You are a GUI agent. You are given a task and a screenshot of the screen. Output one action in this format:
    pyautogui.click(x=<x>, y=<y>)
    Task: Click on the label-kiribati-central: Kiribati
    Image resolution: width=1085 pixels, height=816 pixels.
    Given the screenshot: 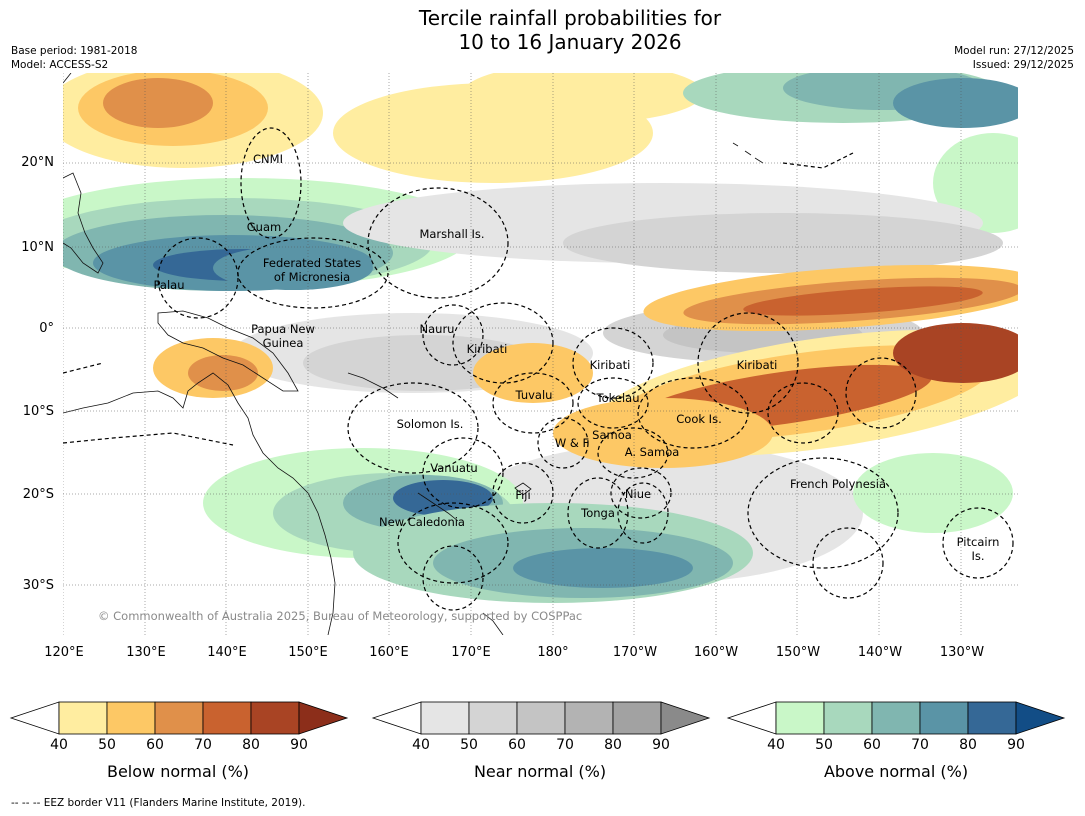 What is the action you would take?
    pyautogui.click(x=610, y=365)
    